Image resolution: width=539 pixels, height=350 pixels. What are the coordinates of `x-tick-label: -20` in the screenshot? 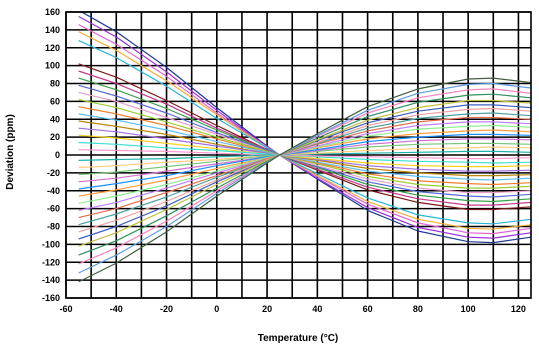 It's located at (166, 309).